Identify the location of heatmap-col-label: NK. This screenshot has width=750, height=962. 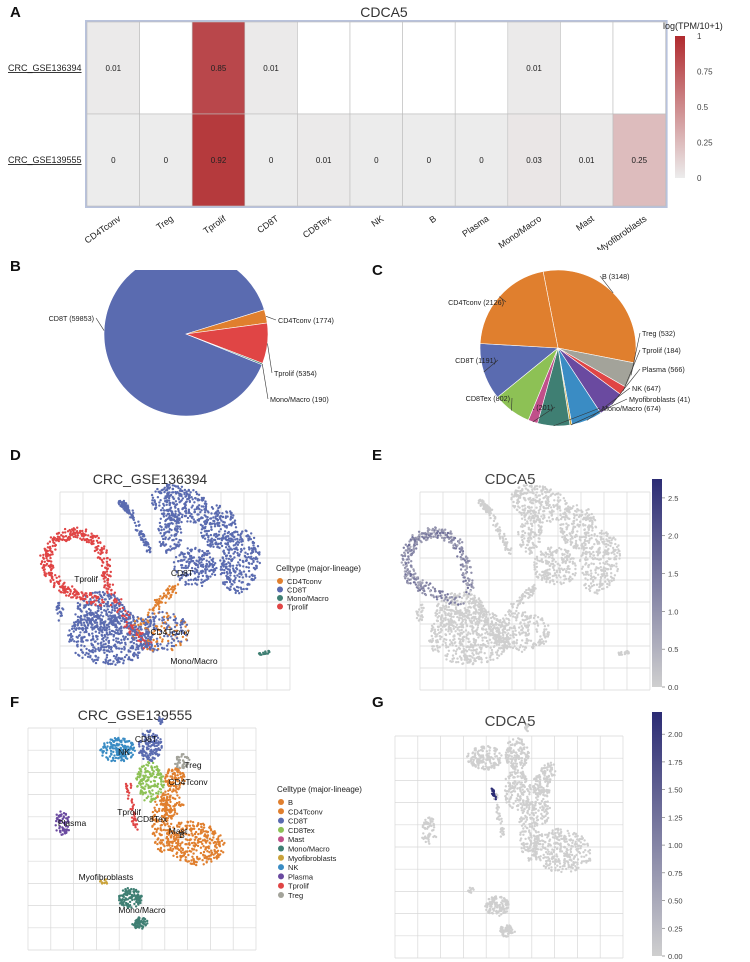
(377, 220).